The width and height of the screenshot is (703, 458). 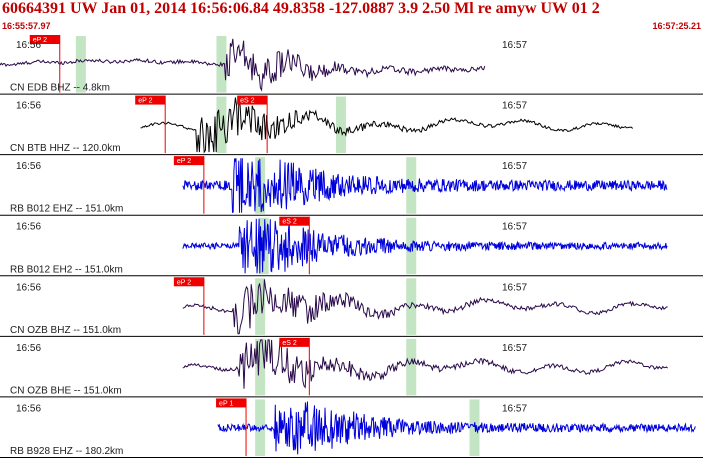 I want to click on trace-panel: eS 2 16:56 16:57 CN OZB BHE -- 151.0km, so click(x=351, y=367).